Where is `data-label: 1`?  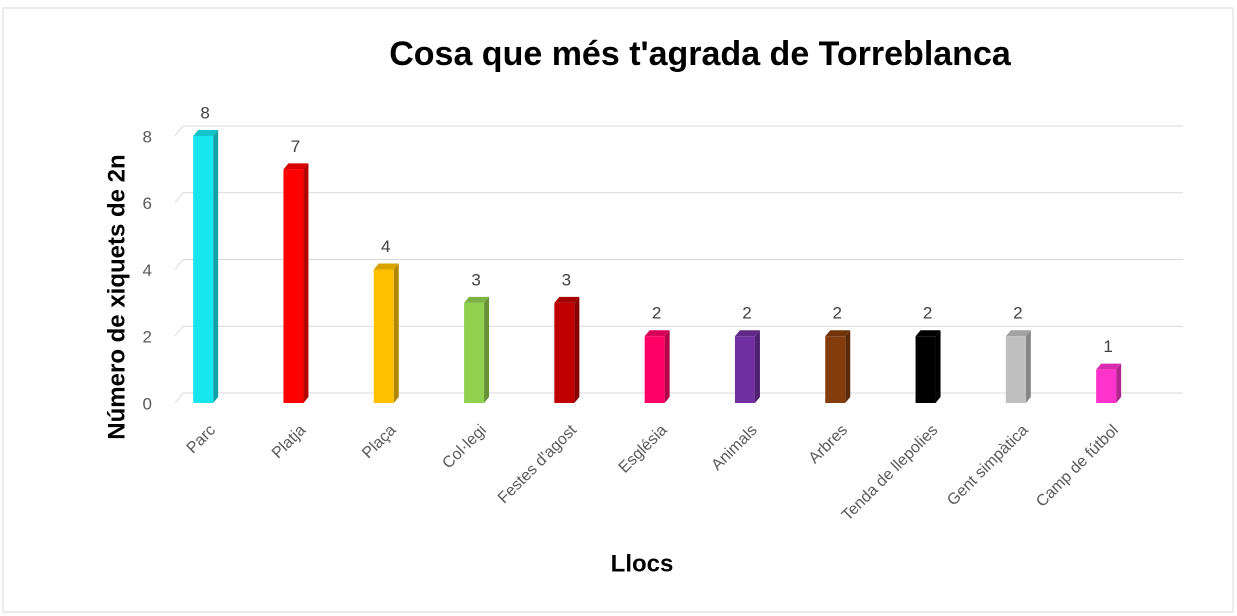
data-label: 1 is located at coordinates (1107, 346).